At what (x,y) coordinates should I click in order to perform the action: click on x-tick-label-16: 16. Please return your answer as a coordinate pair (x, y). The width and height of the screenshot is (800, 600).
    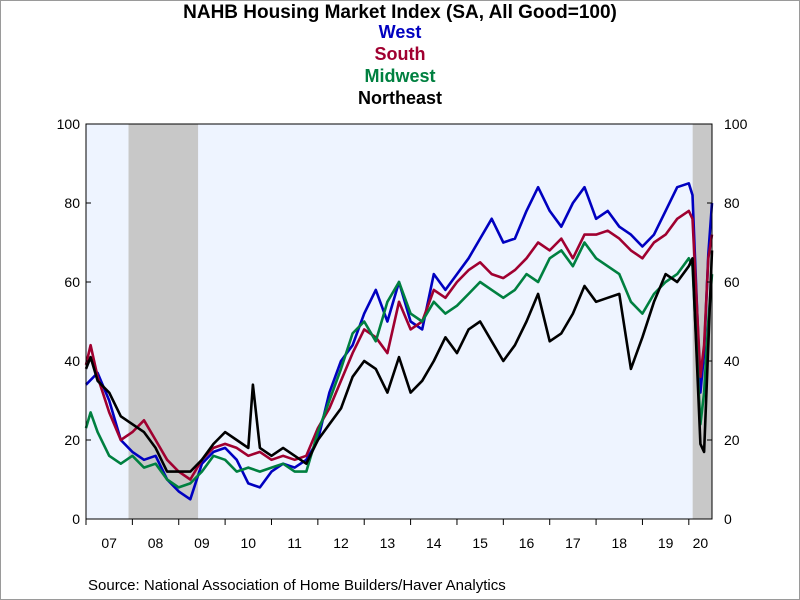
    Looking at the image, I should click on (527, 543).